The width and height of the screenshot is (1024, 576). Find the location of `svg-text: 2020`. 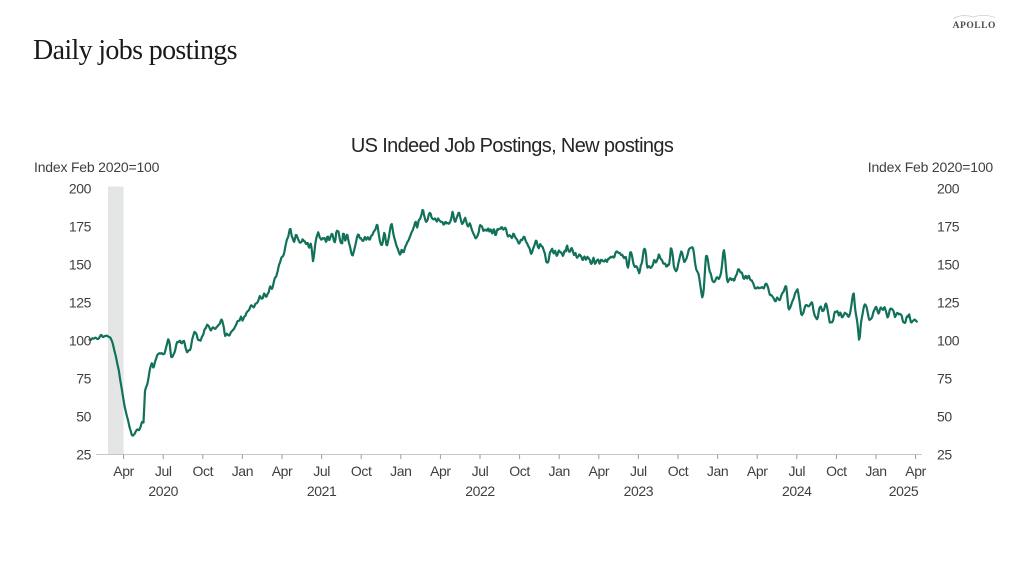

svg-text: 2020 is located at coordinates (163, 491).